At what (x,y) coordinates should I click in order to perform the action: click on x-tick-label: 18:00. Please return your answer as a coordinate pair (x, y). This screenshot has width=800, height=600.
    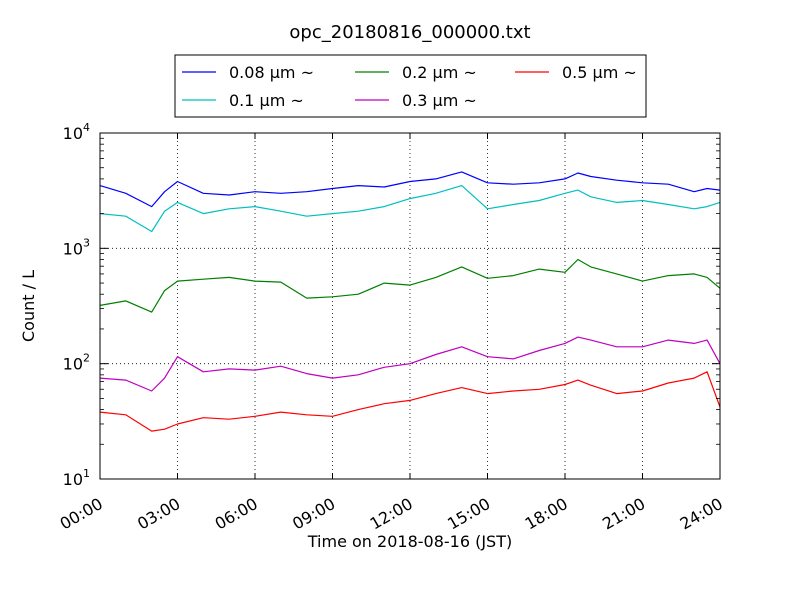
    Looking at the image, I should click on (546, 514).